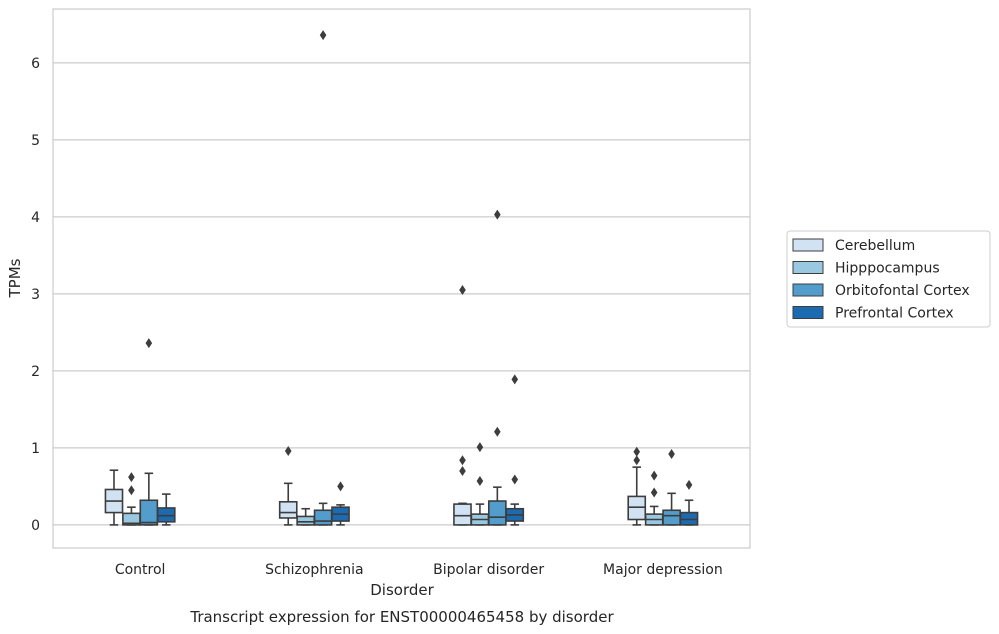  What do you see at coordinates (35, 218) in the screenshot?
I see `y-tick-label: 4` at bounding box center [35, 218].